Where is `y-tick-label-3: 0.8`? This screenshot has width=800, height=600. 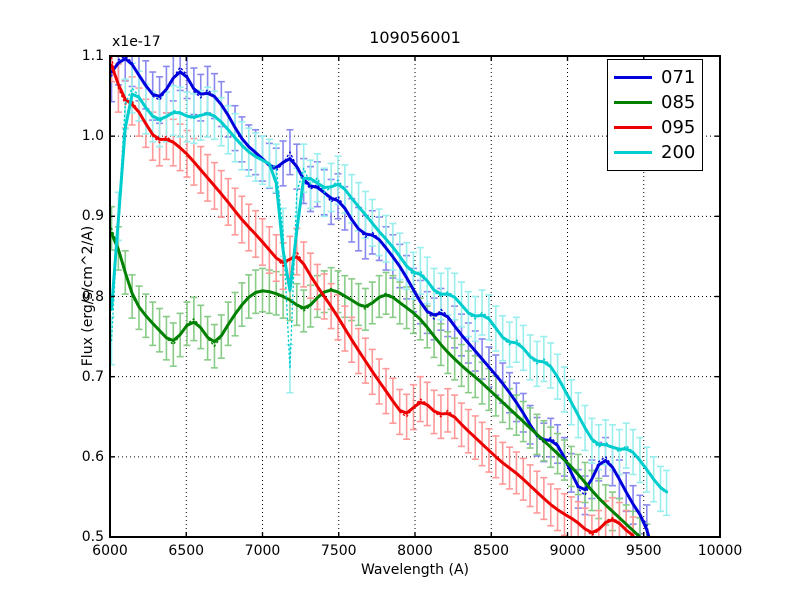 y-tick-label-3: 0.8 is located at coordinates (92, 296).